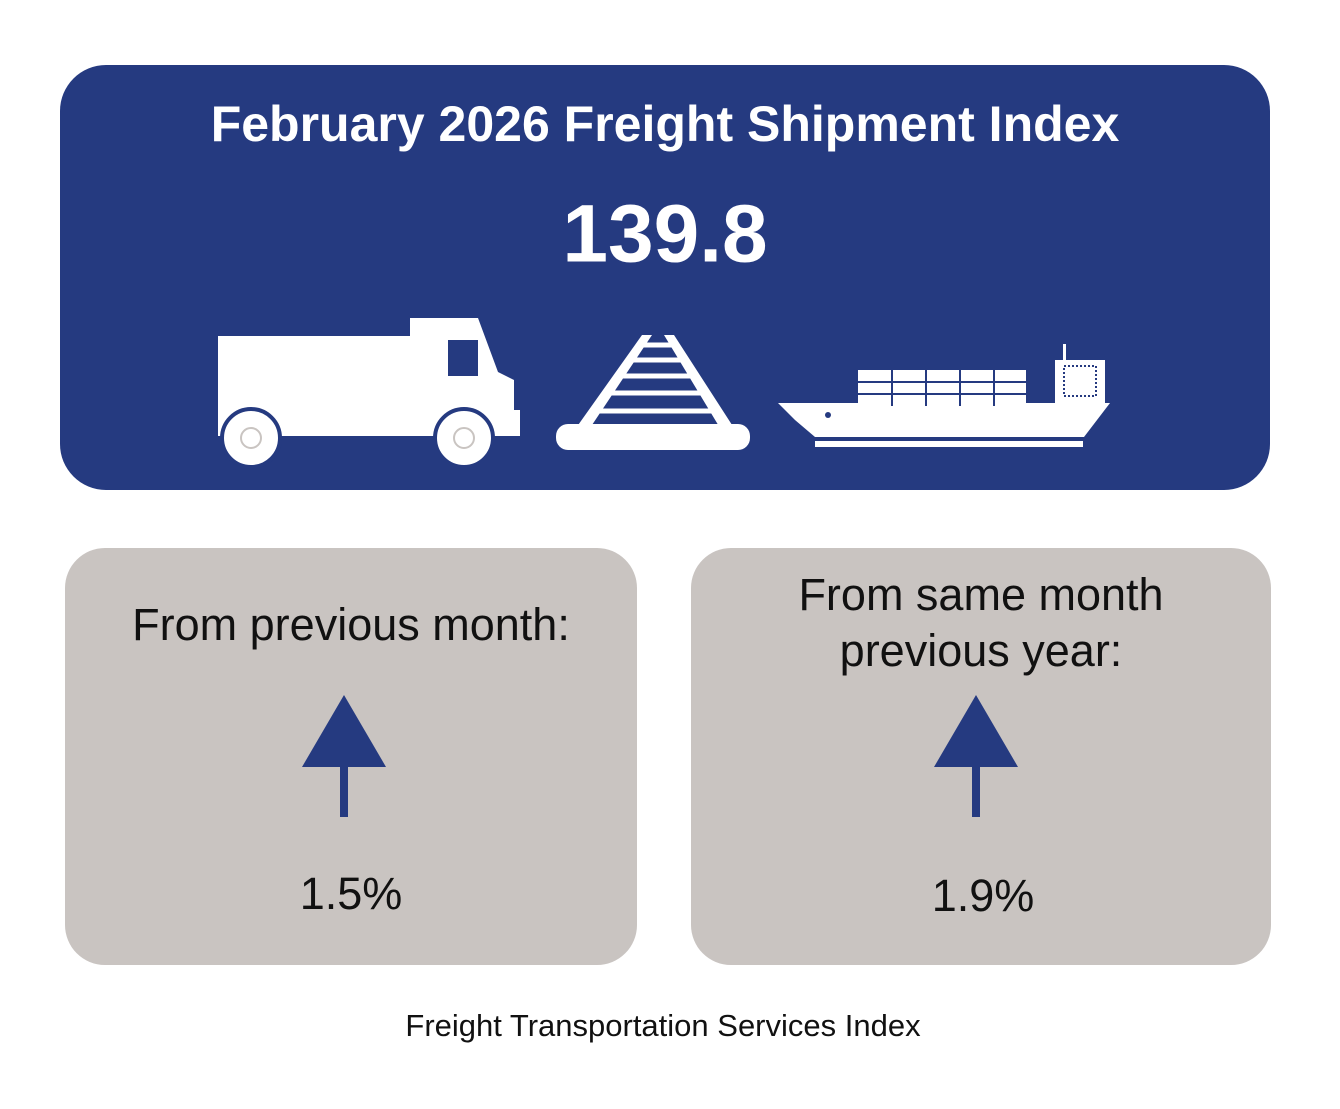  I want to click on header-value: 139.8, so click(664, 234).